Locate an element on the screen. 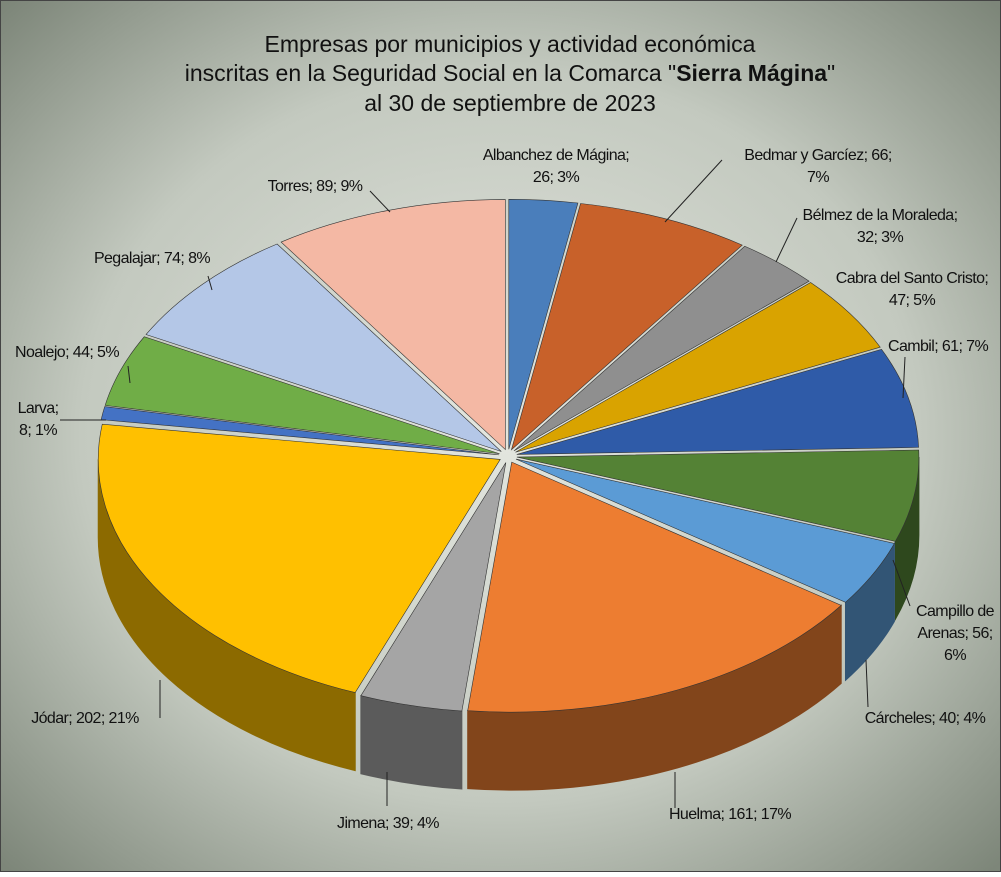 Image resolution: width=1001 pixels, height=877 pixels. data-label: Huelma; 161; 17% is located at coordinates (730, 814).